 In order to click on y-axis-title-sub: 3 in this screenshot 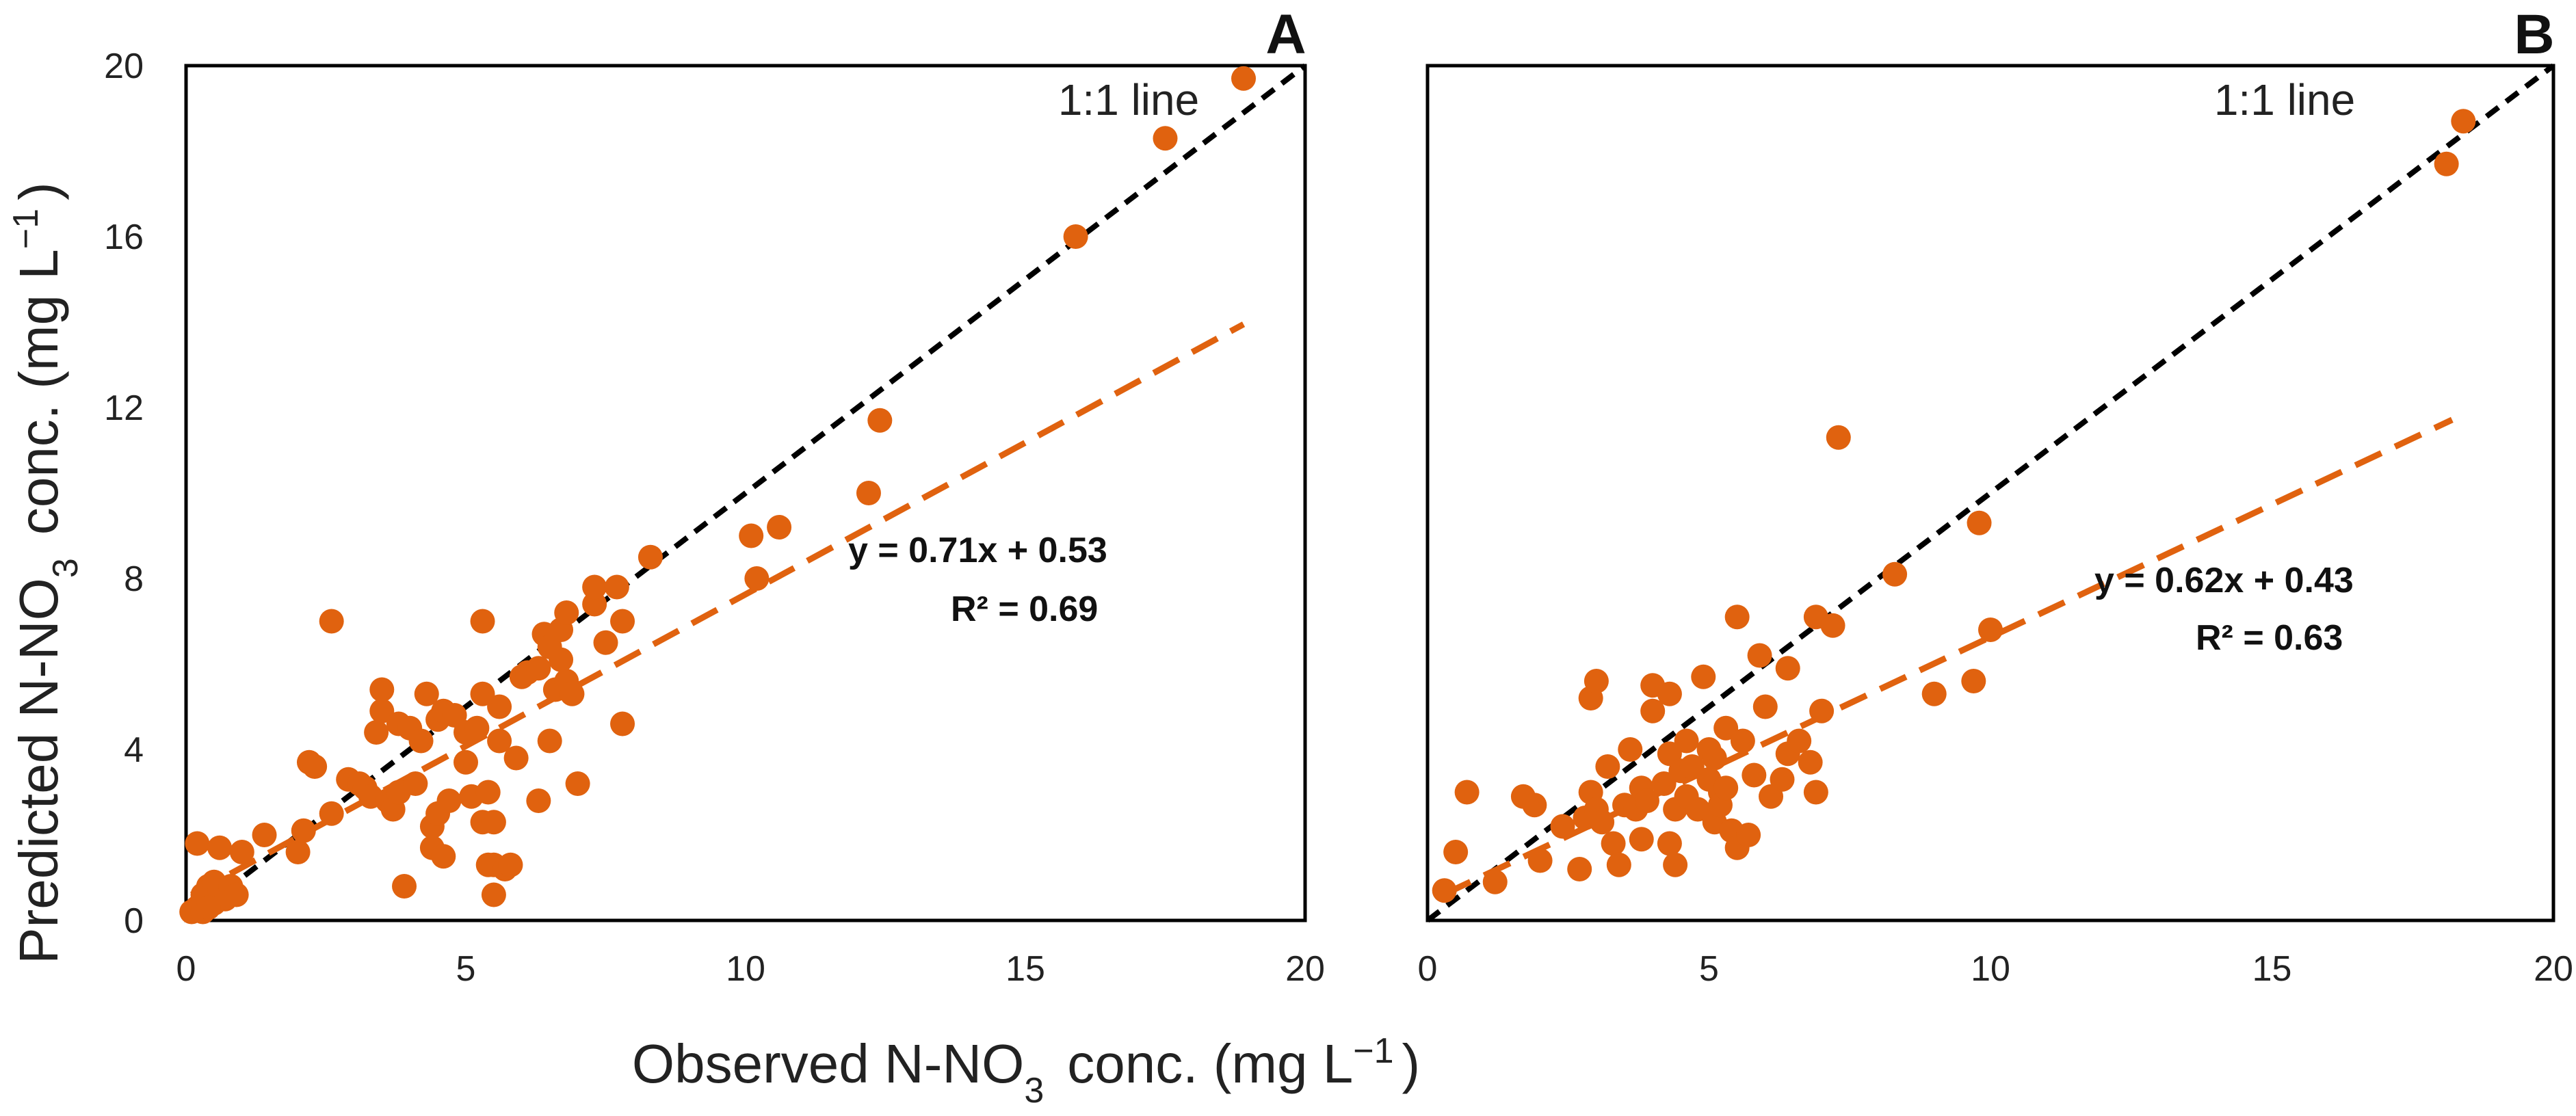, I will do `click(66, 568)`.